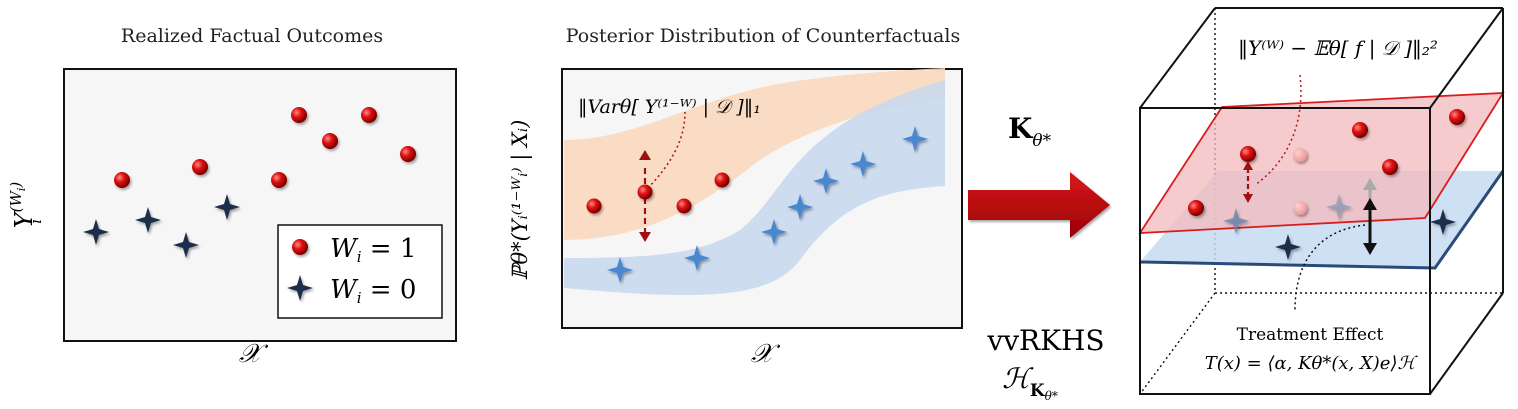  Describe the element at coordinates (645, 237) in the screenshot. I see `variance-arrow-head-down` at that location.